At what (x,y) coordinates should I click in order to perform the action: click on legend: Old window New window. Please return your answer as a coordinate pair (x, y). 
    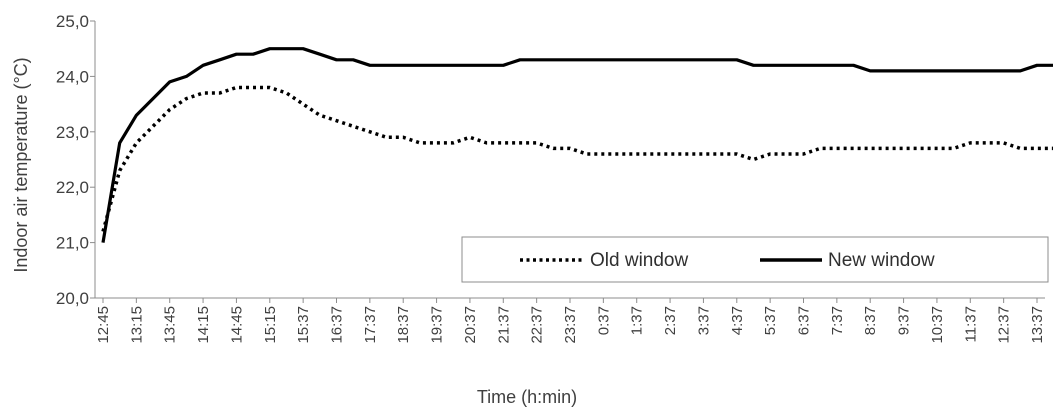
    Looking at the image, I should click on (755, 259).